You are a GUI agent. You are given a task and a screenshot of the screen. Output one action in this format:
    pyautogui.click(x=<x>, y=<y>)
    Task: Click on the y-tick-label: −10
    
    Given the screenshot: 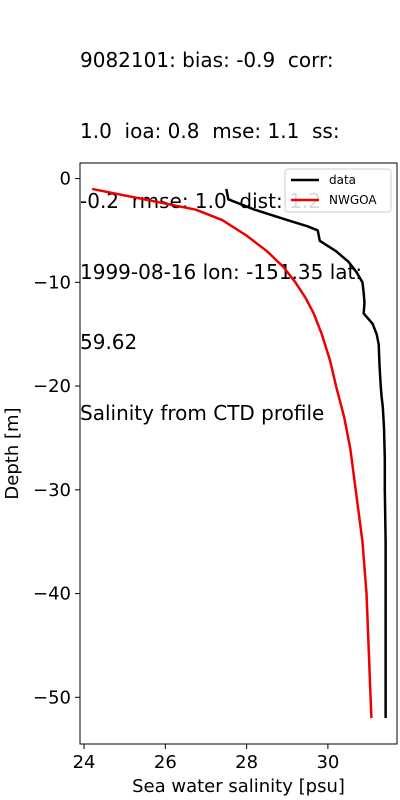 What is the action you would take?
    pyautogui.click(x=52, y=282)
    